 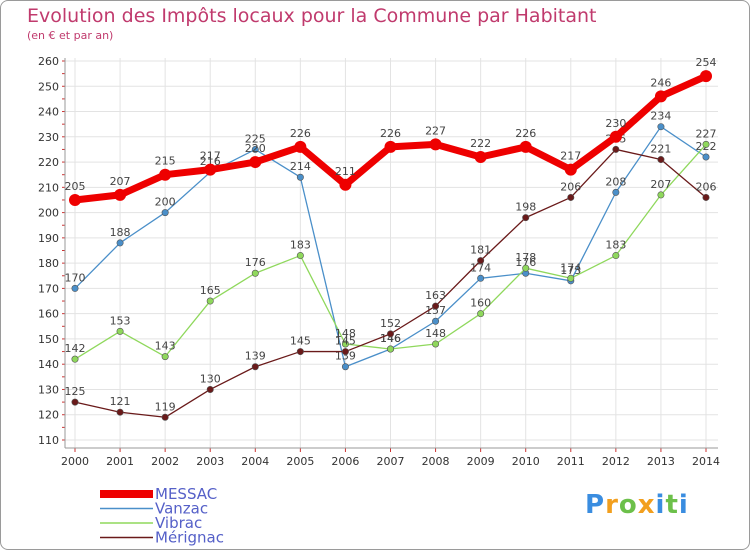 I want to click on data-label-vanzac: 157, so click(x=435, y=310).